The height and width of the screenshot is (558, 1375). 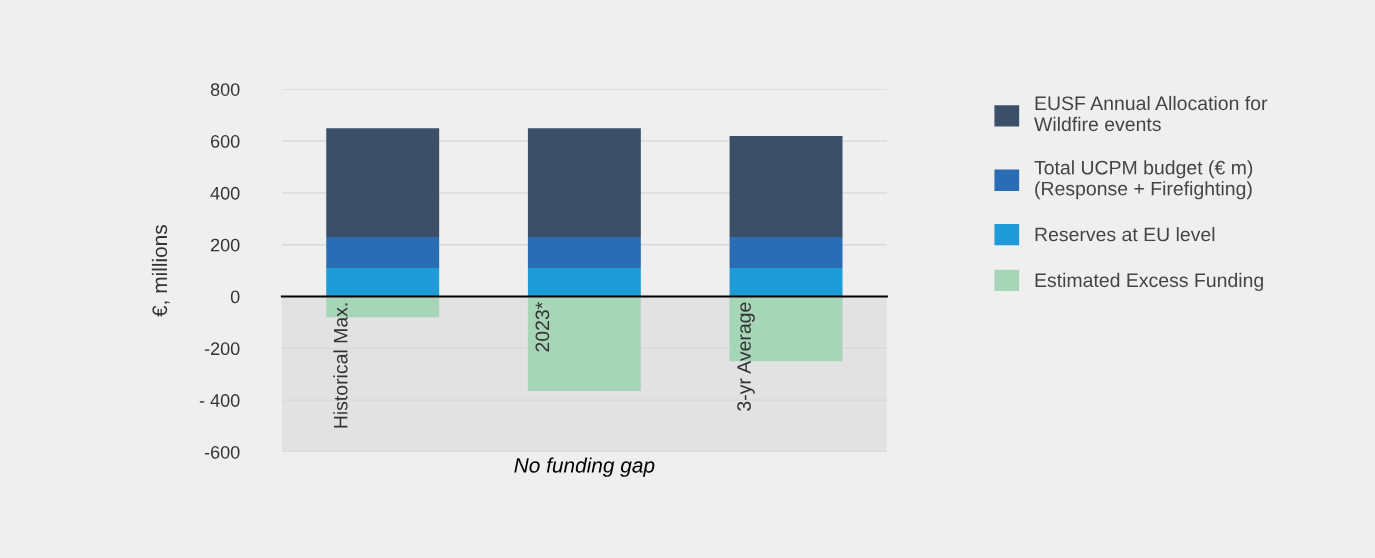 What do you see at coordinates (542, 327) in the screenshot?
I see `x-tick-label: 2023*` at bounding box center [542, 327].